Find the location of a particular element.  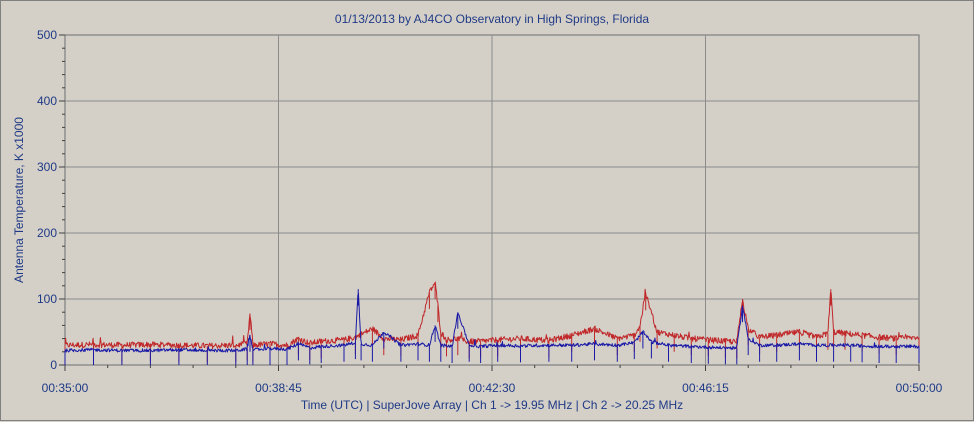

y-tick-label: 300 is located at coordinates (47, 167).